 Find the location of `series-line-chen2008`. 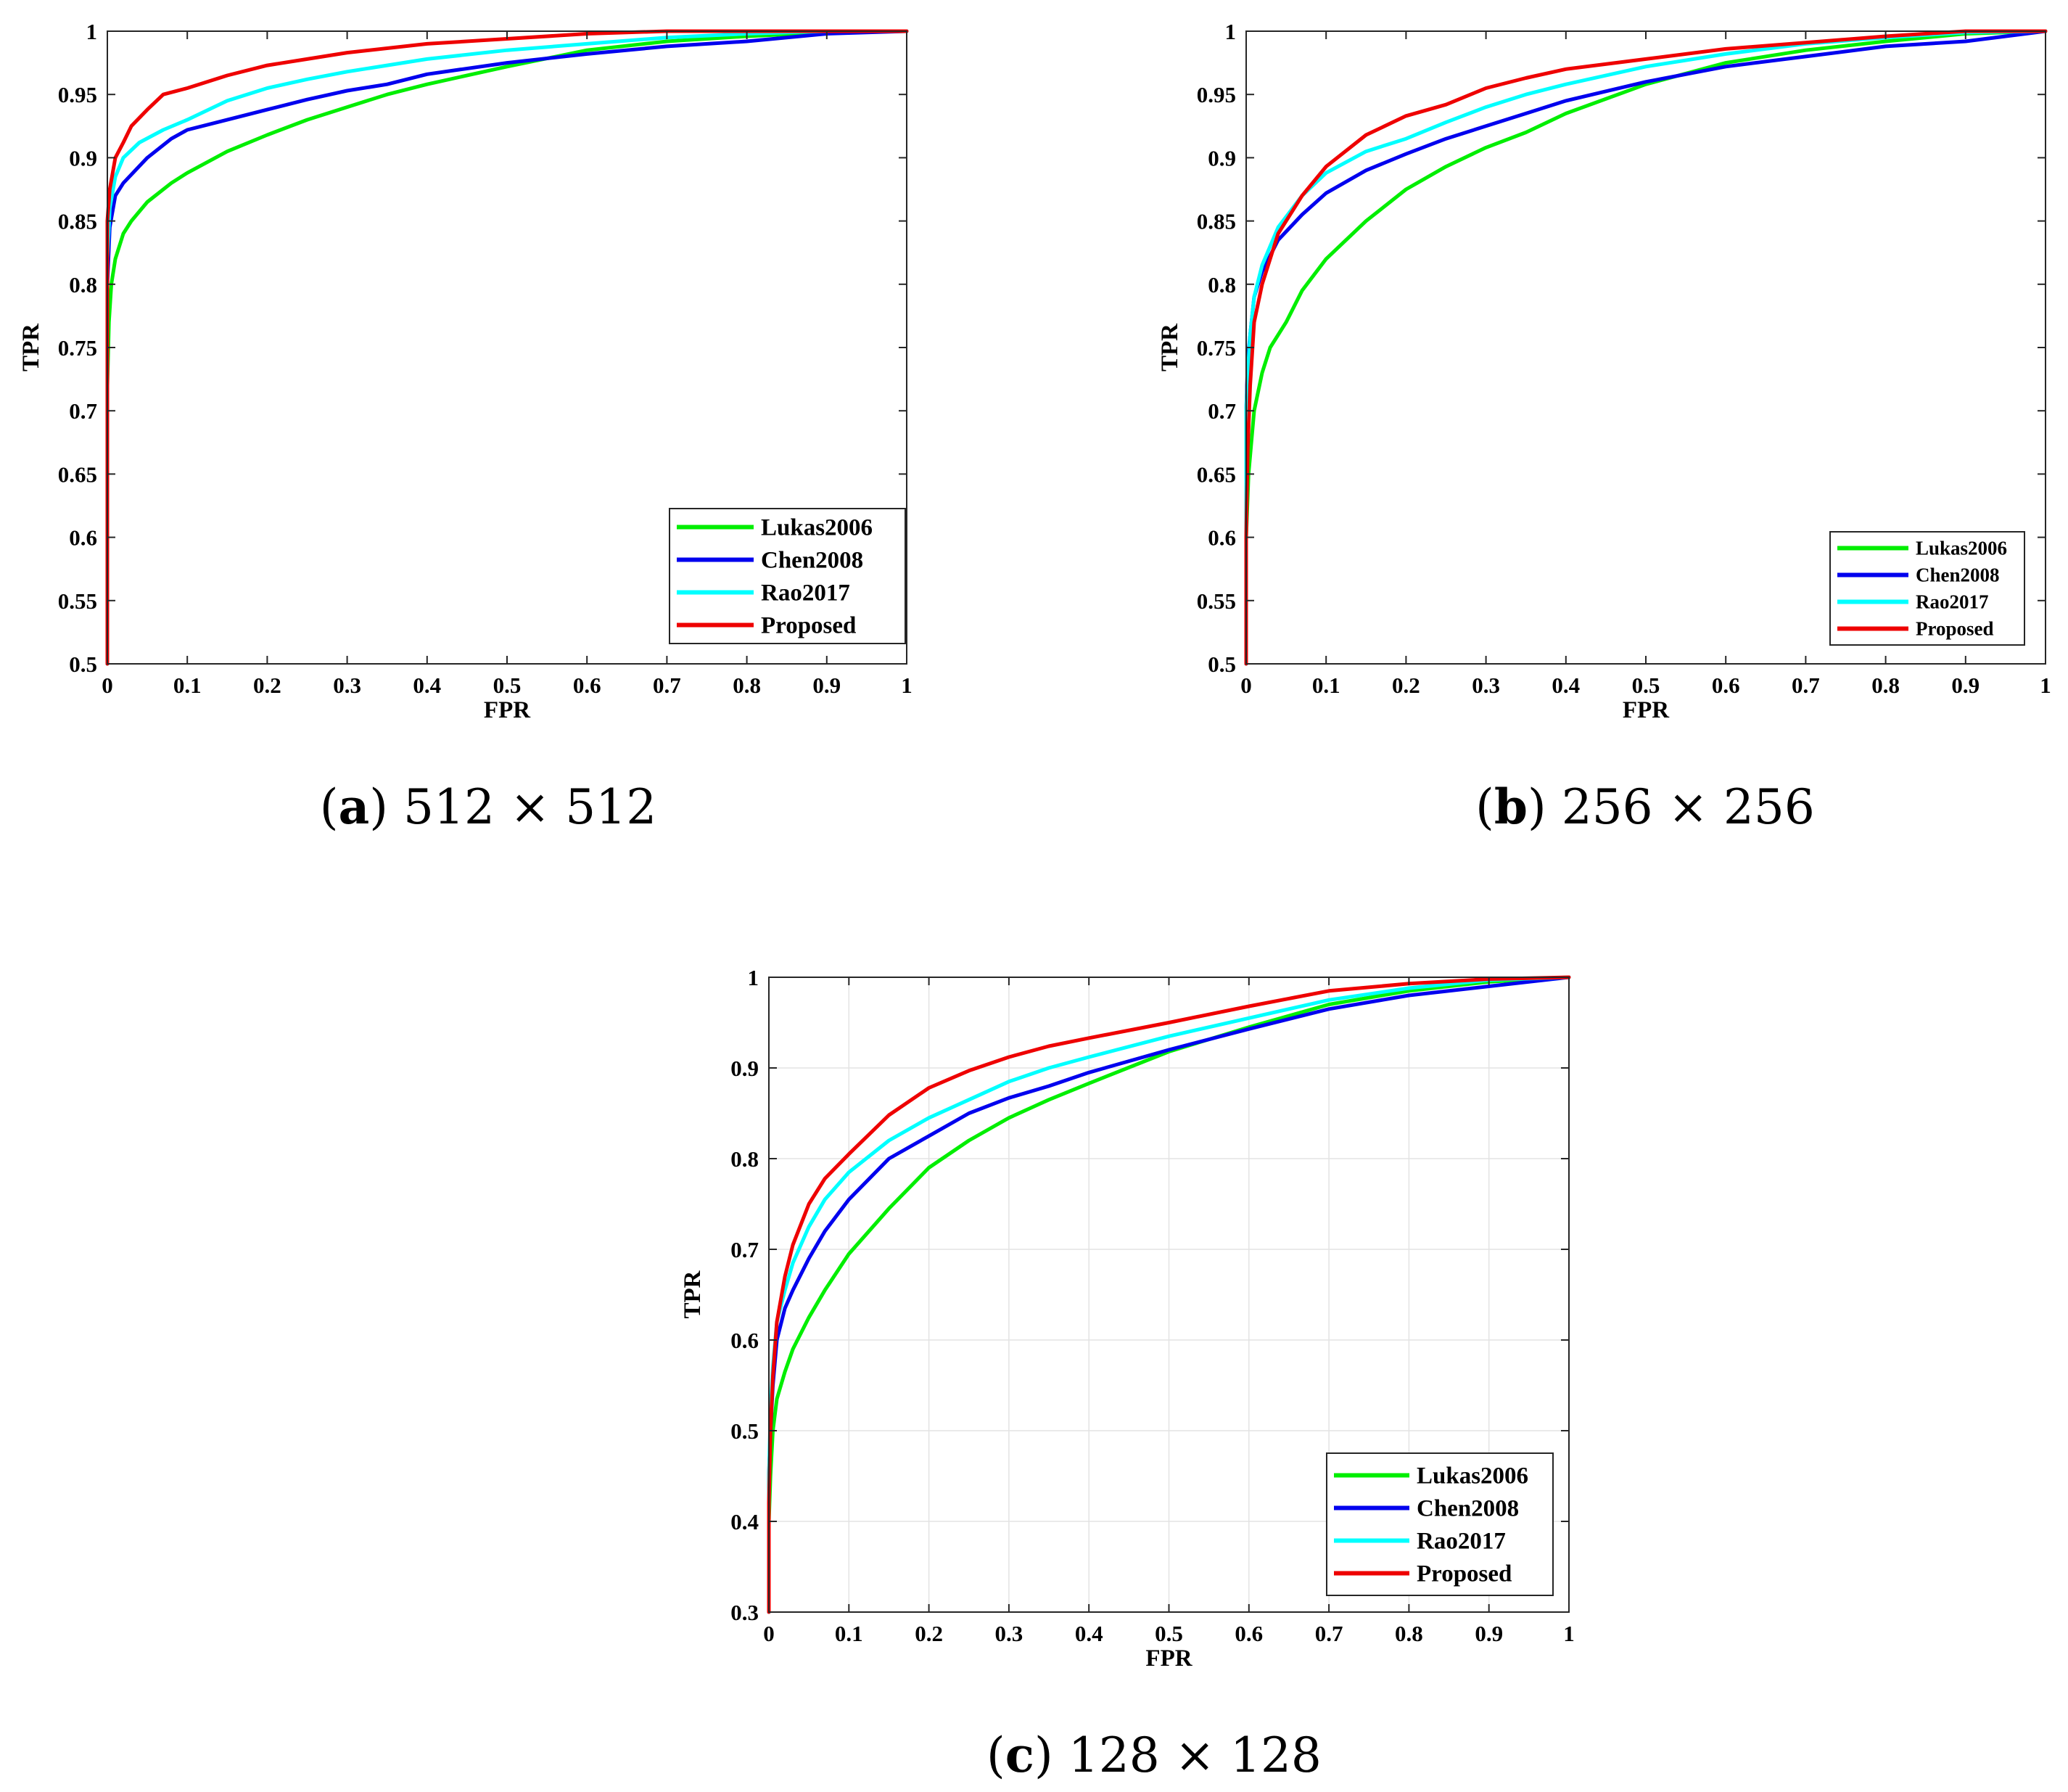

series-line-chen2008 is located at coordinates (507, 347).